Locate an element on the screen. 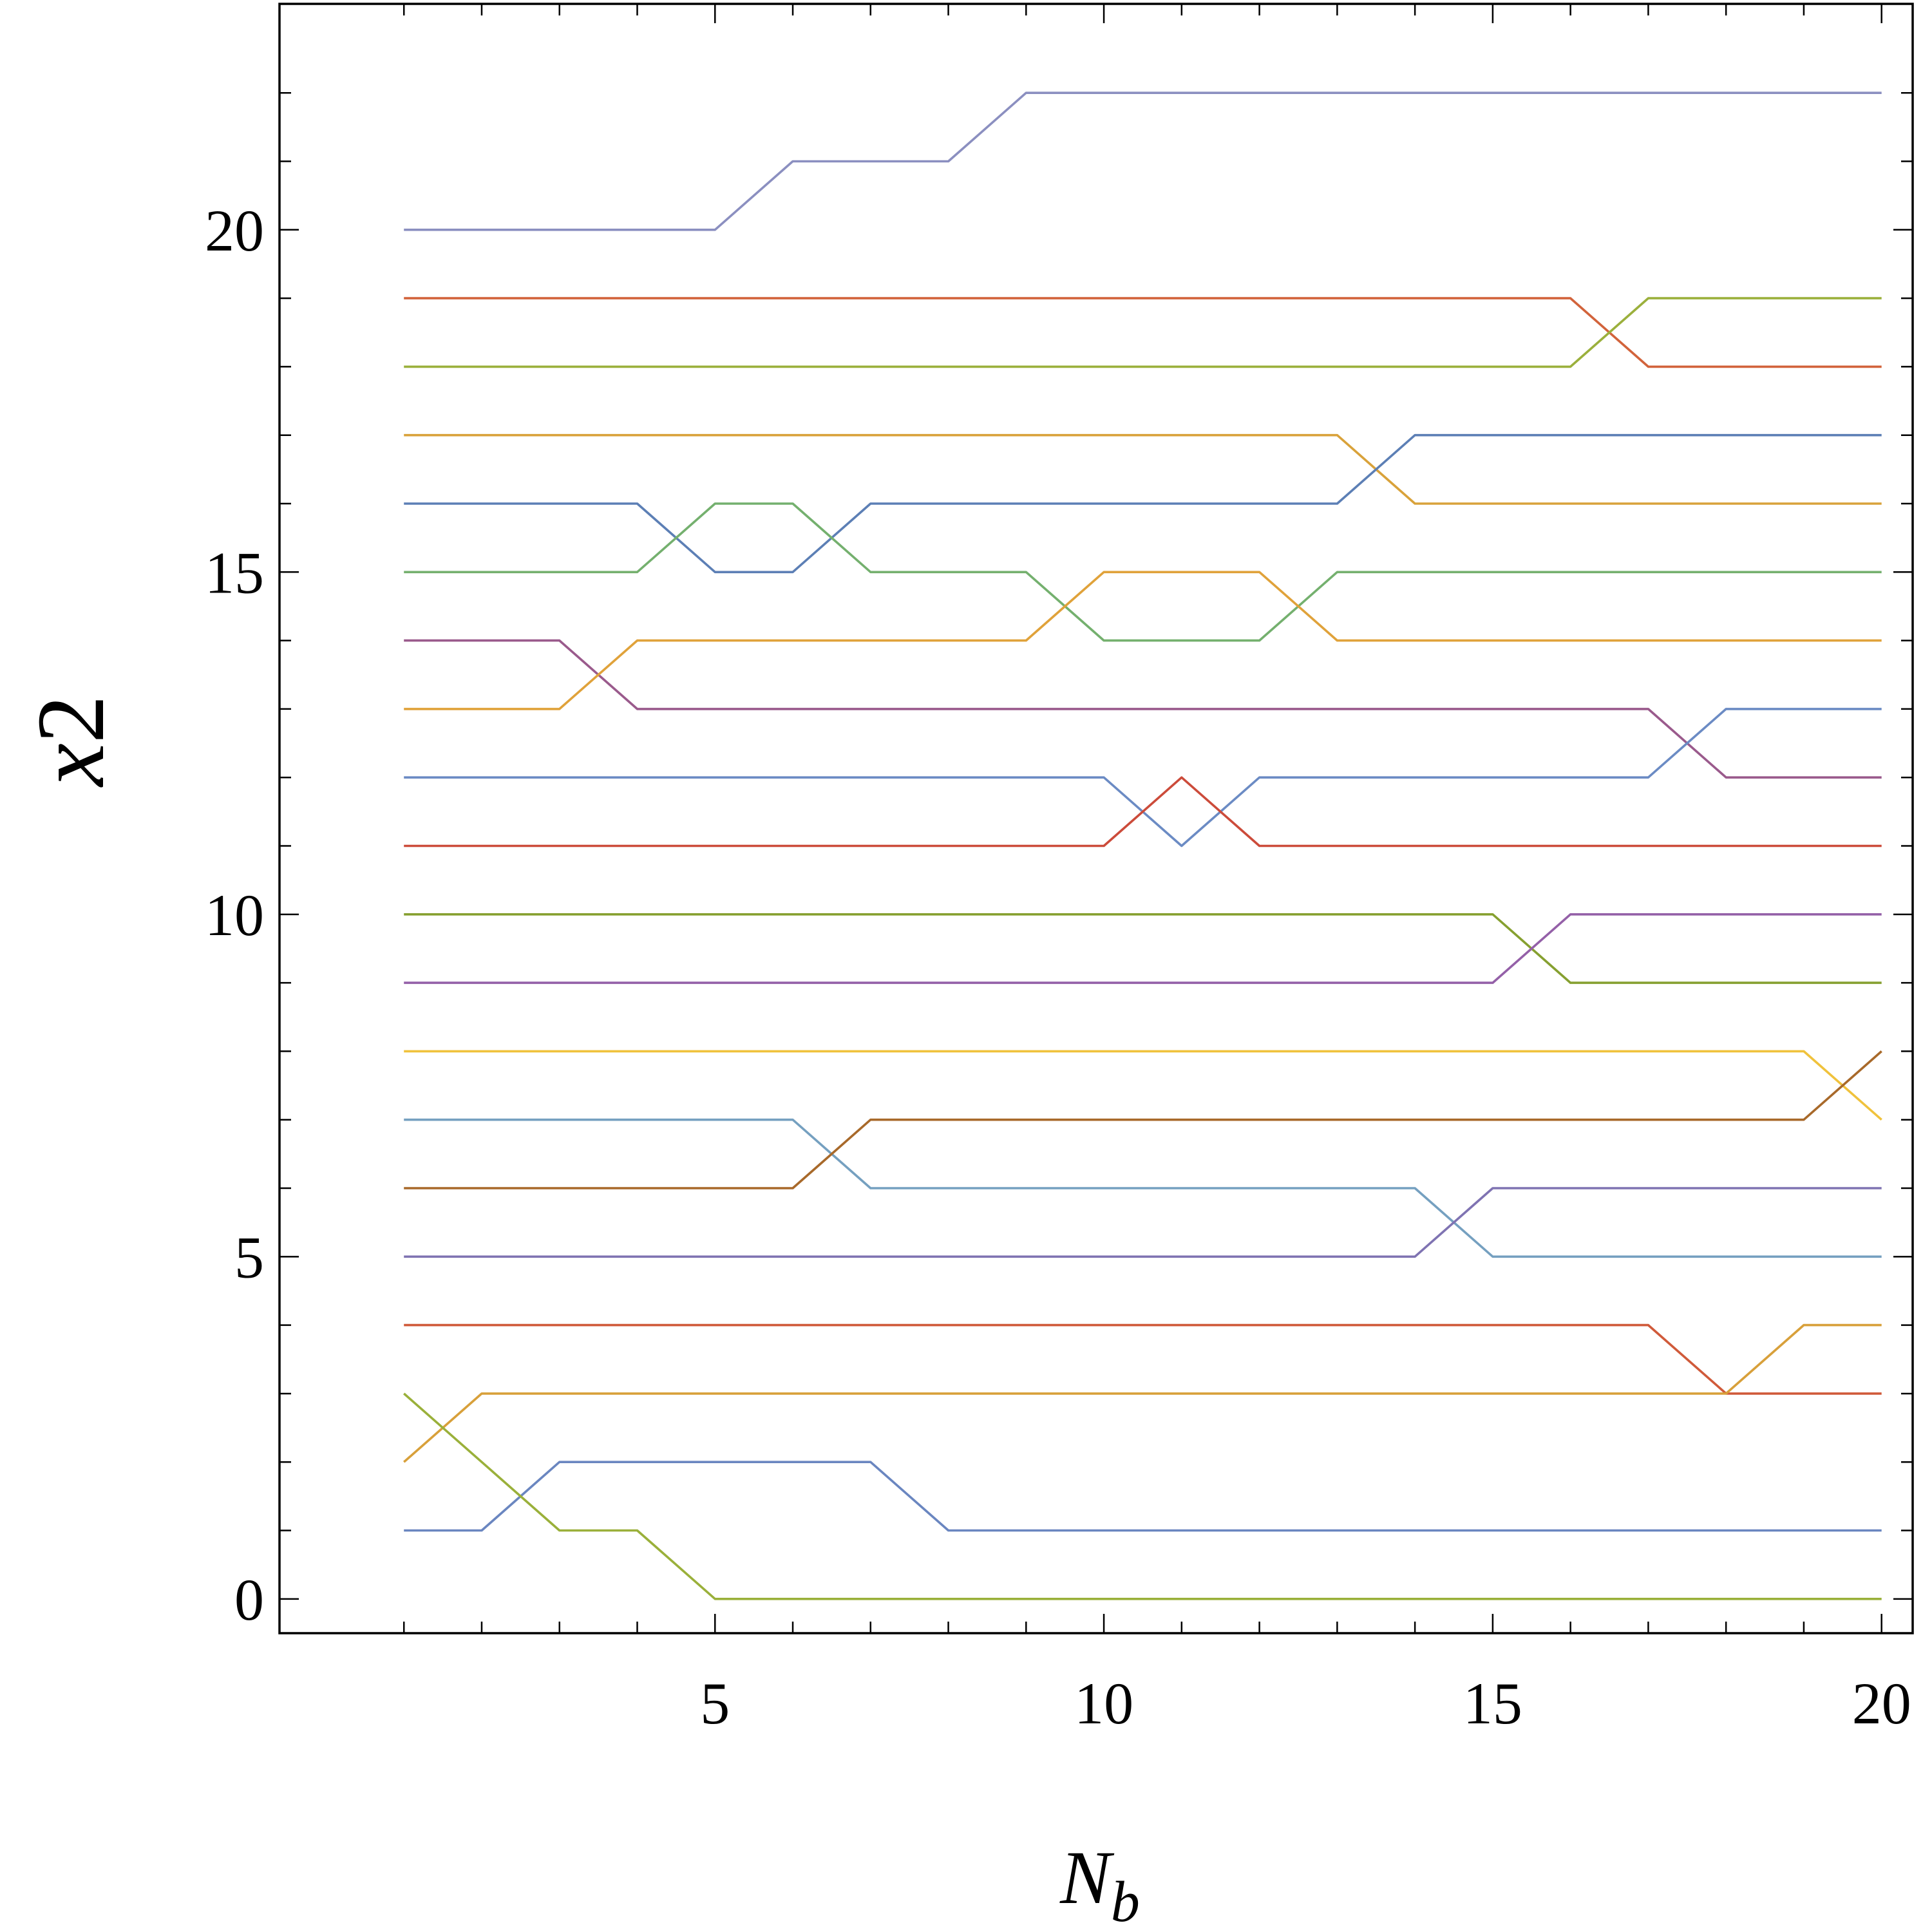 This screenshot has height=1932, width=1932. x-tick-label: 5 is located at coordinates (715, 1704).